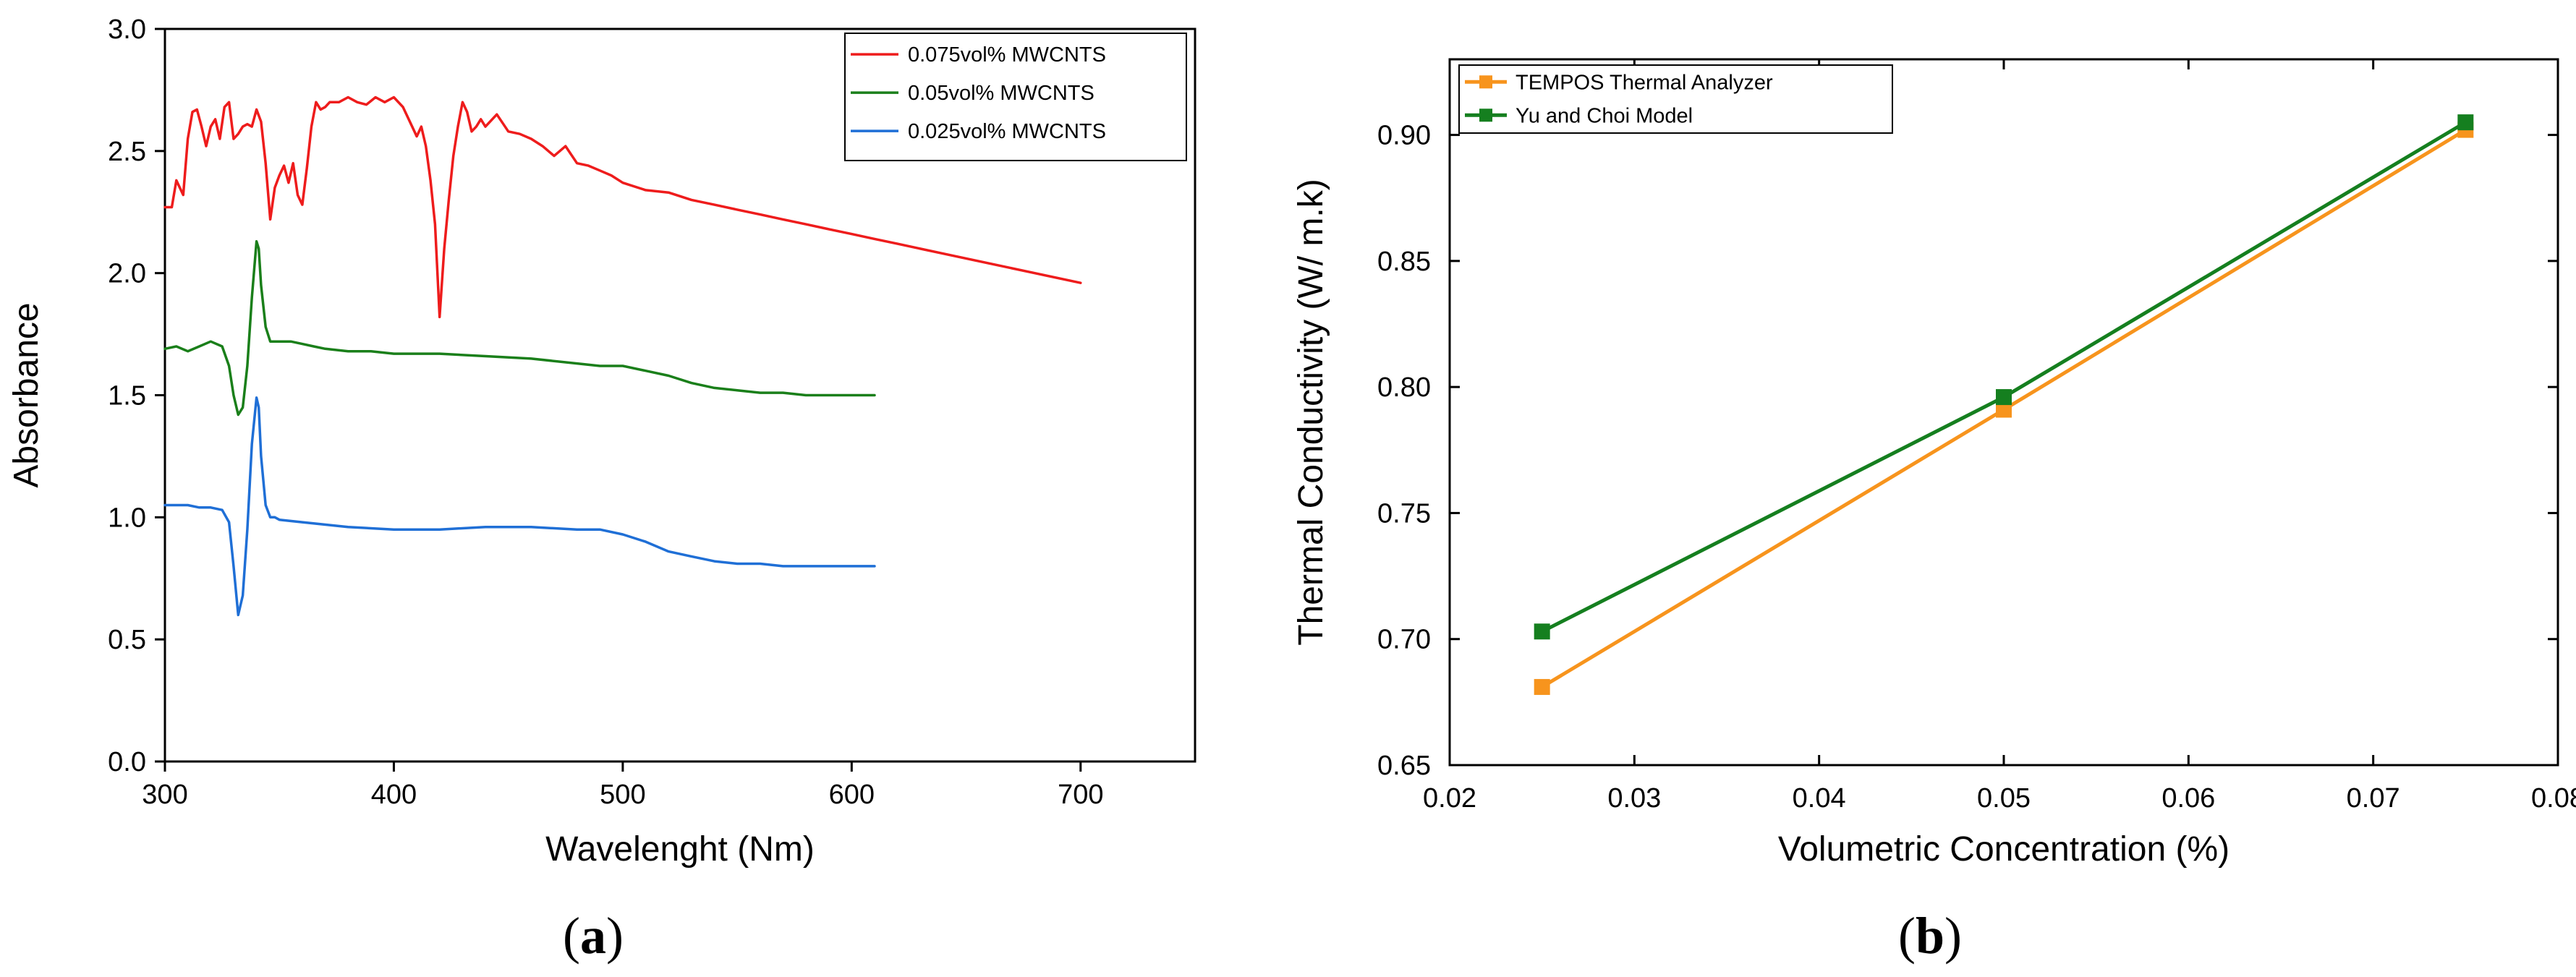  What do you see at coordinates (1311, 412) in the screenshot?
I see `y-axis-title: Thermal Conductivity (W/ m.k)` at bounding box center [1311, 412].